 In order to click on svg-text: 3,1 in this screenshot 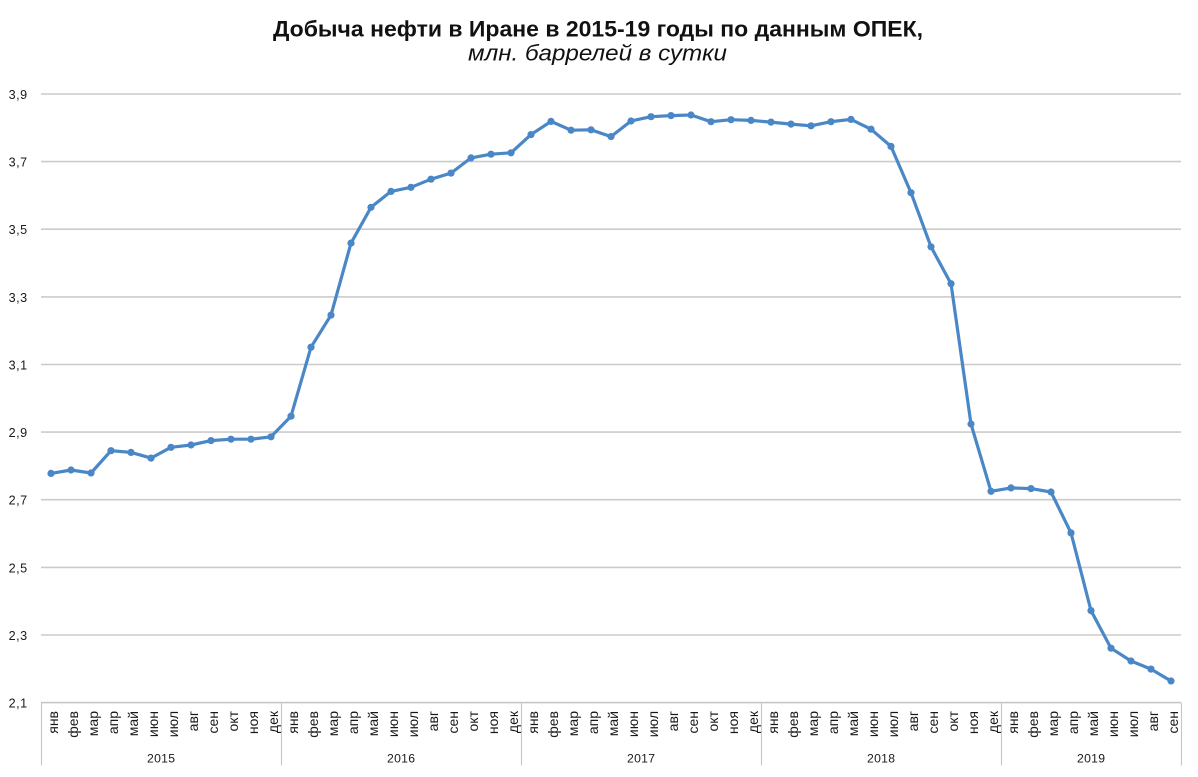, I will do `click(18, 365)`.